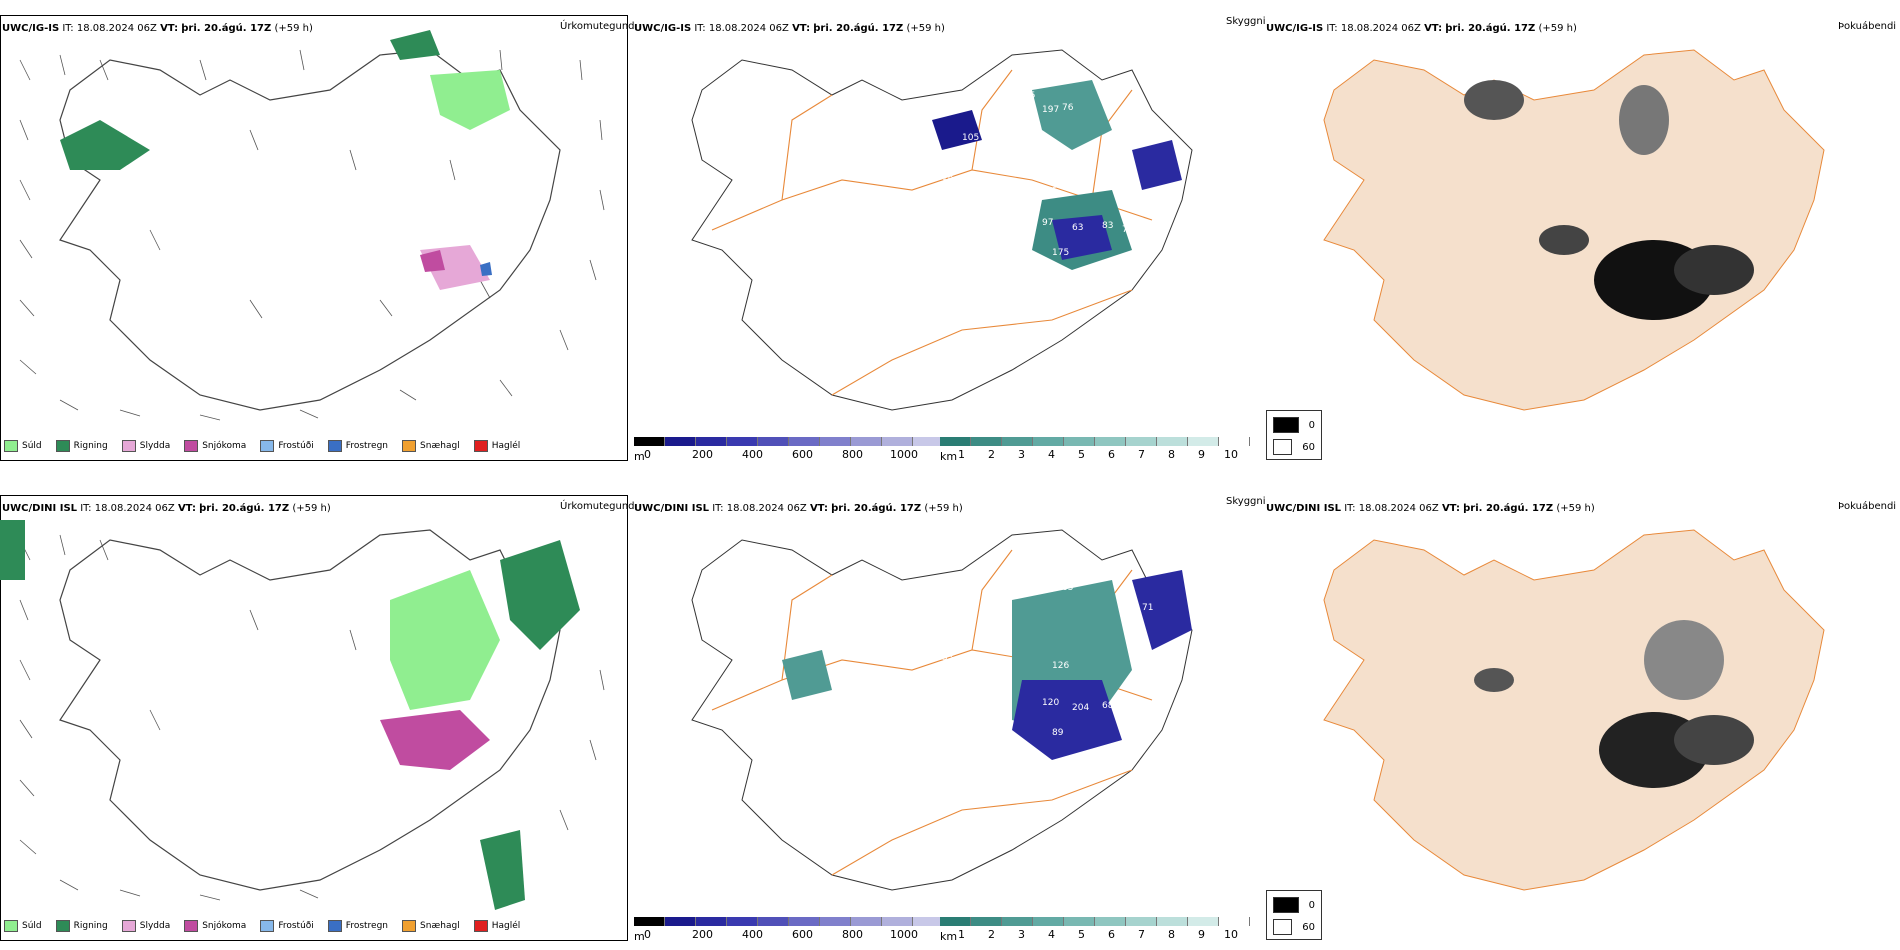  What do you see at coordinates (1060, 253) in the screenshot?
I see `visibility-number: 175` at bounding box center [1060, 253].